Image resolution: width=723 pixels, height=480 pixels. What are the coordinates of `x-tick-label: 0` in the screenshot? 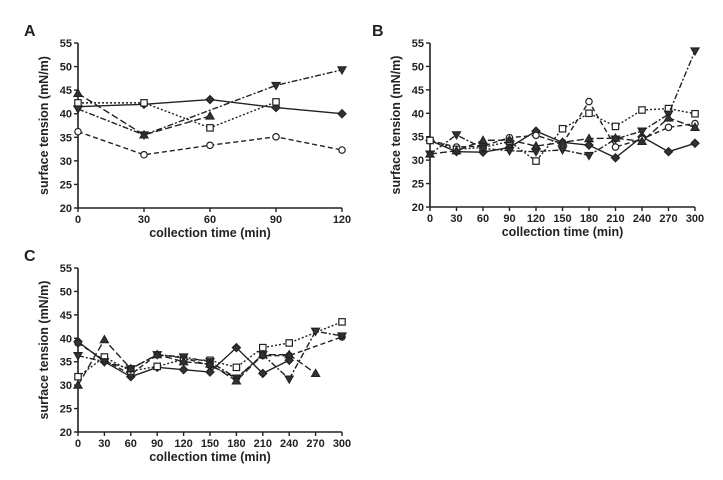 It's located at (78, 220).